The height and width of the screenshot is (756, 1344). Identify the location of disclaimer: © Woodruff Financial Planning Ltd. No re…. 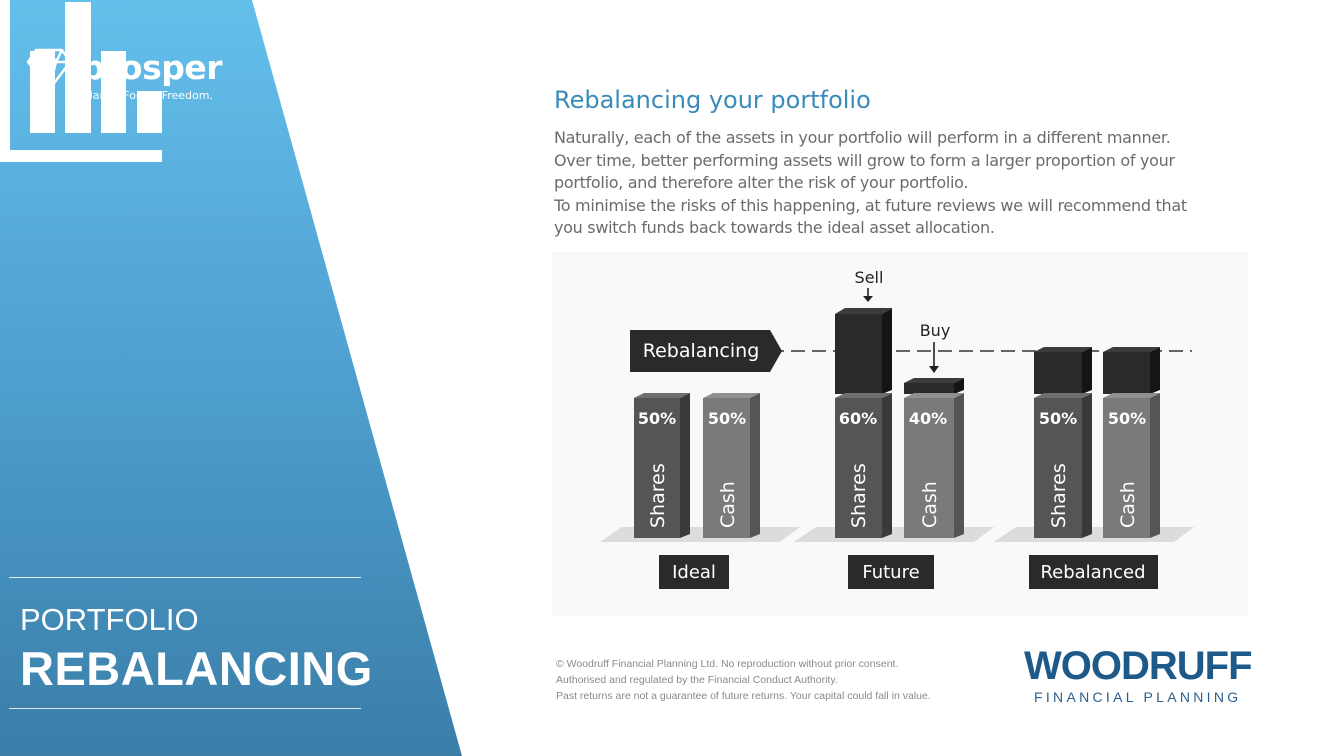
(743, 680).